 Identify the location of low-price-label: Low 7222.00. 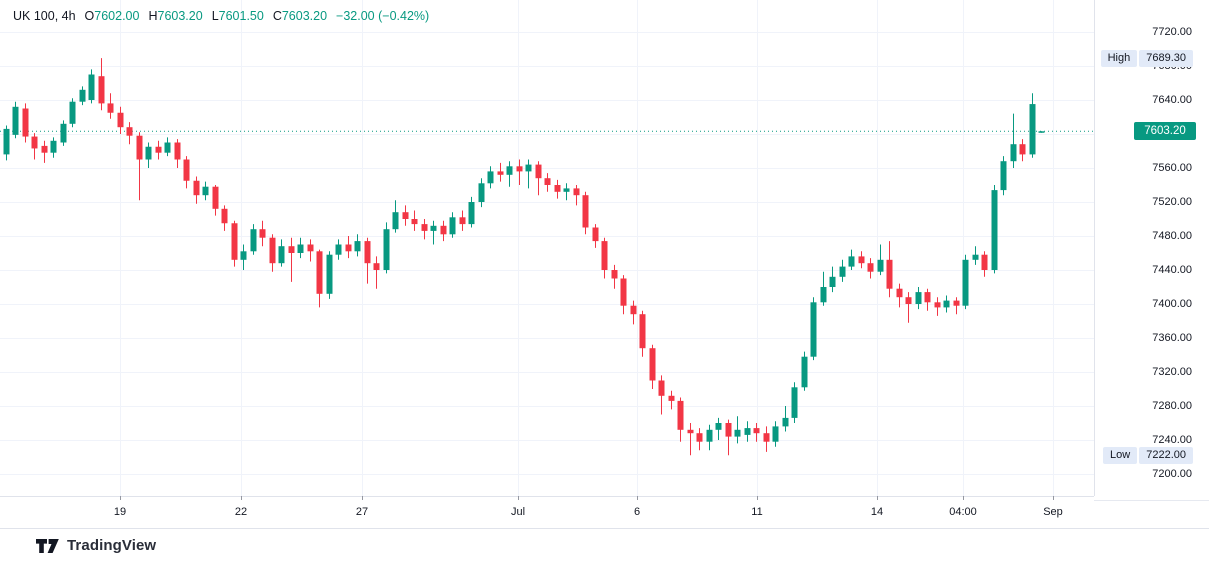
(1148, 455).